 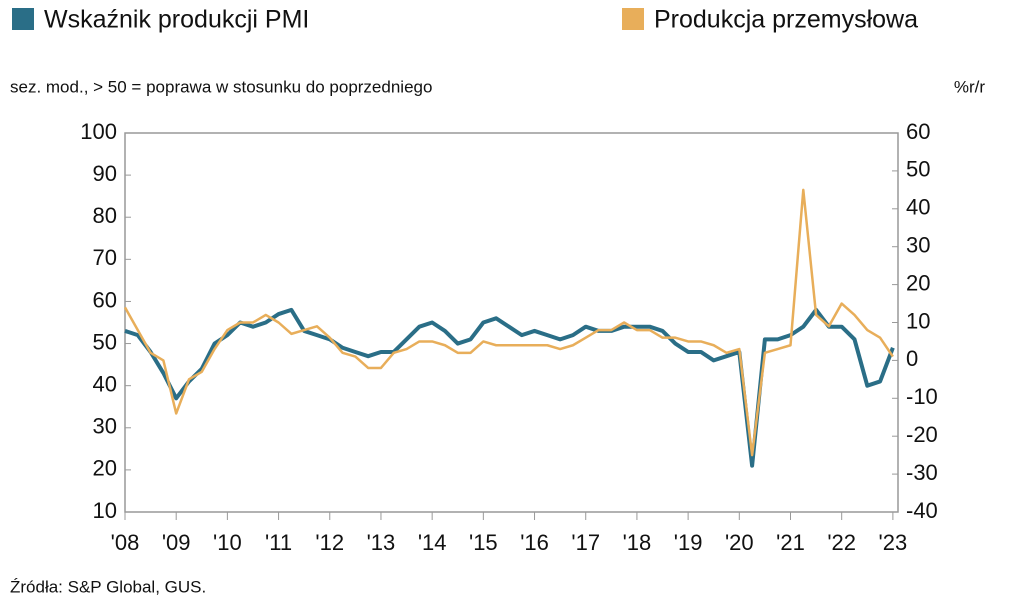 What do you see at coordinates (105, 257) in the screenshot?
I see `y-tick-label: 70` at bounding box center [105, 257].